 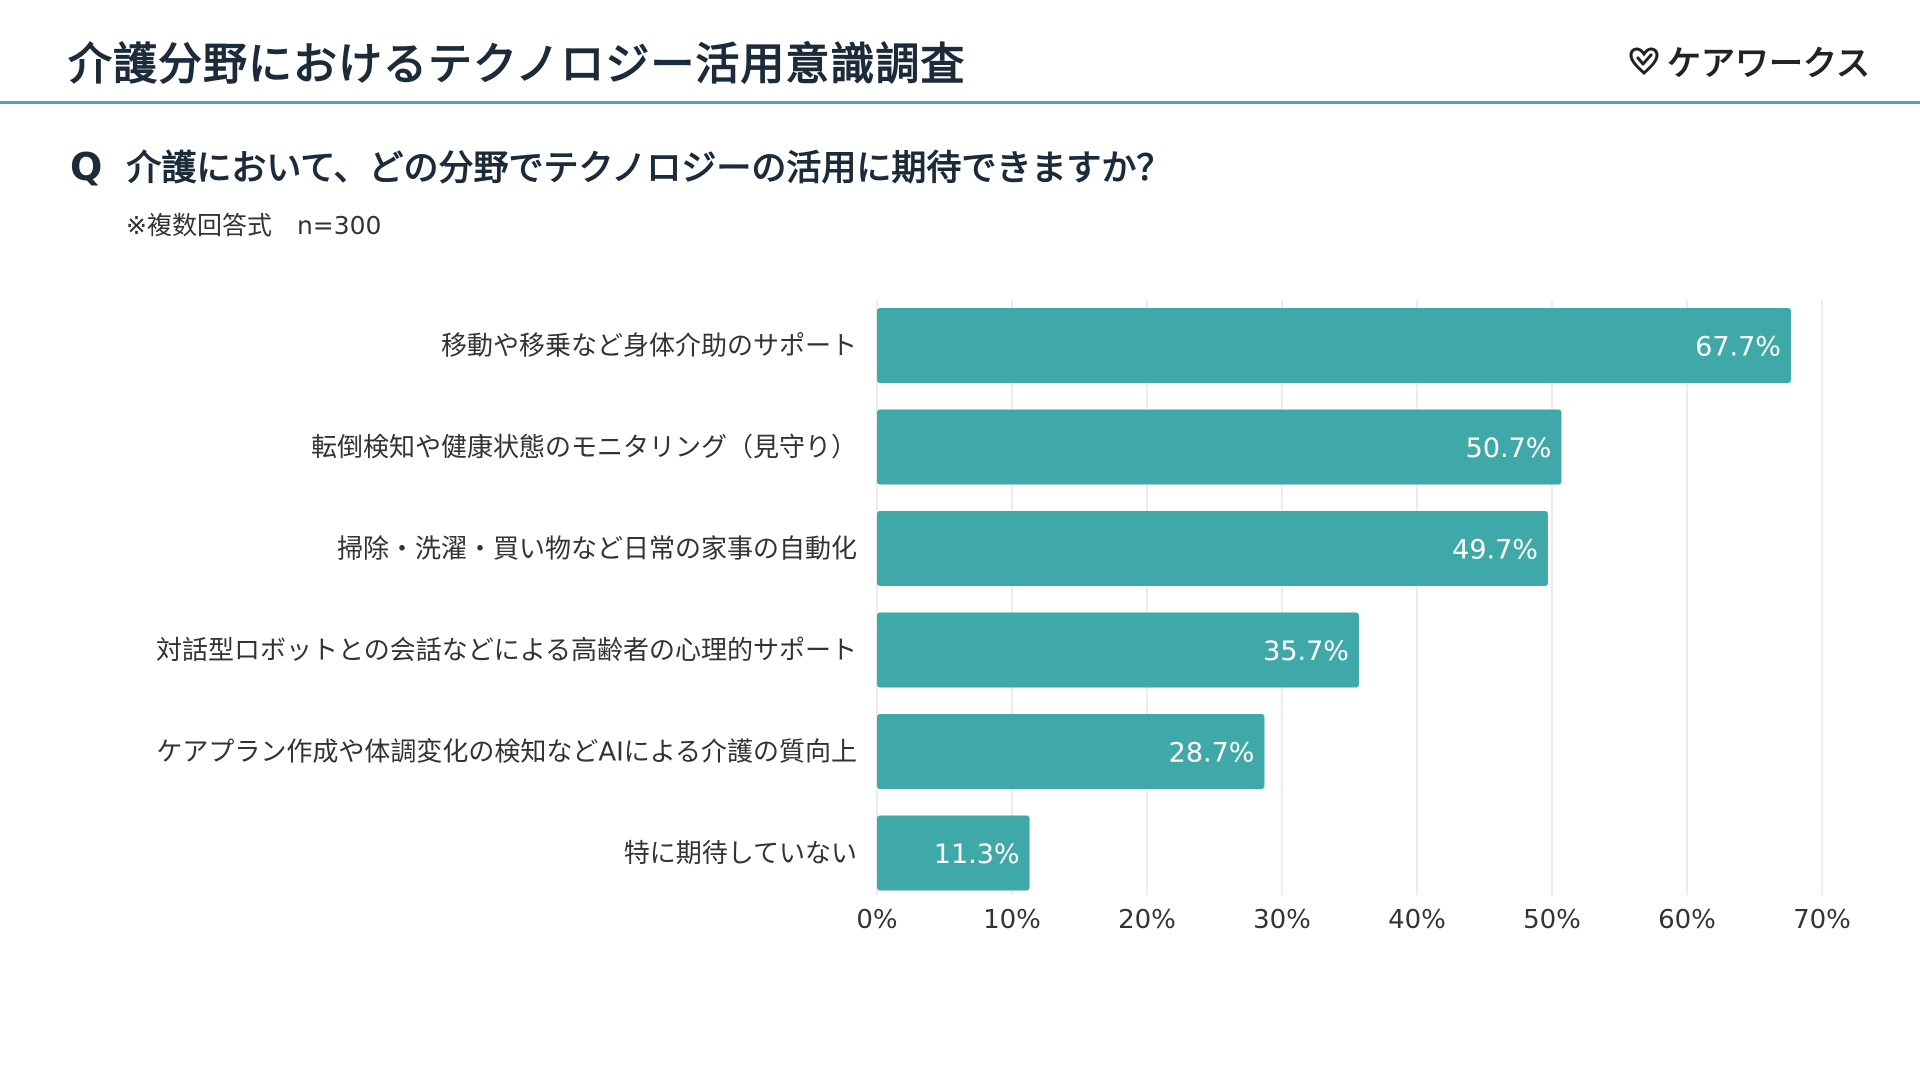 I want to click on x-tick-label: 50%, so click(x=1552, y=920).